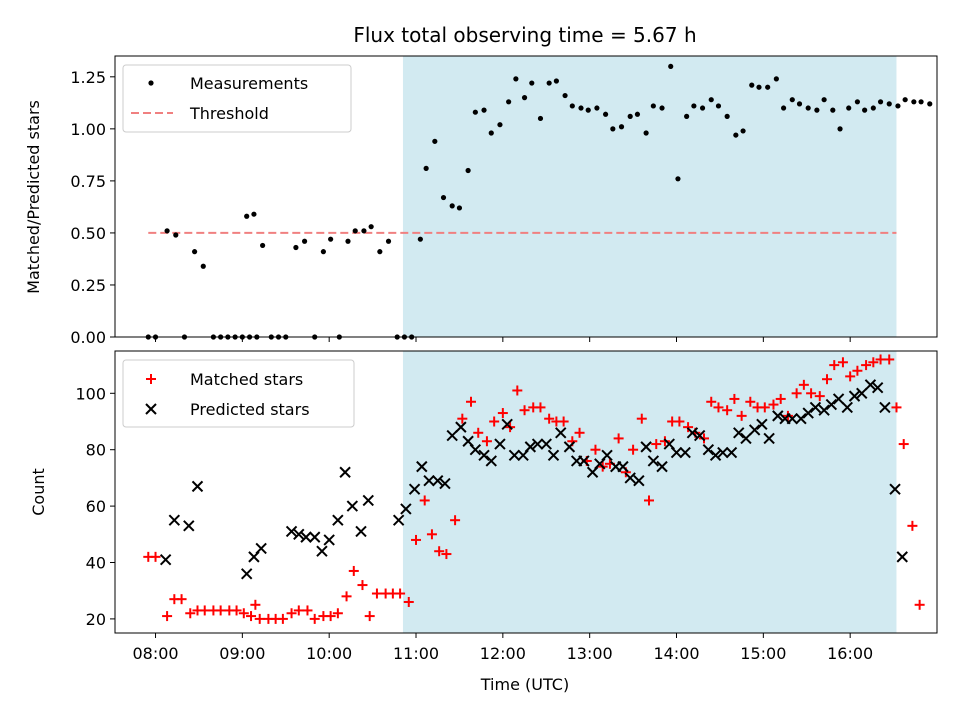 This screenshot has height=724, width=960. Describe the element at coordinates (238, 393) in the screenshot. I see `count-legend: Matched stars Predicted stars` at that location.